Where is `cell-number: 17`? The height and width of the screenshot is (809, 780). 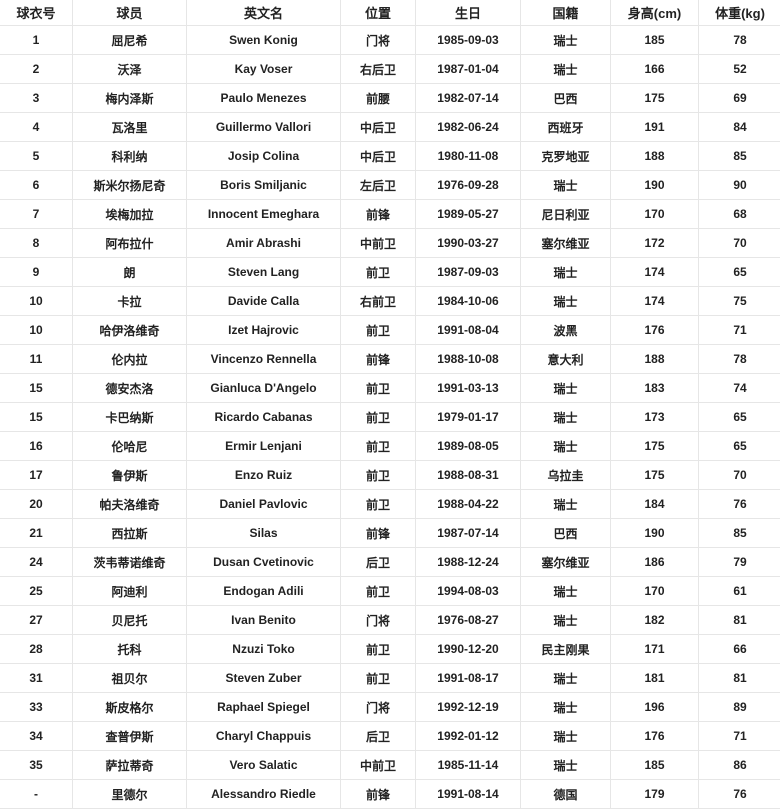
cell-number: 17 is located at coordinates (36, 475).